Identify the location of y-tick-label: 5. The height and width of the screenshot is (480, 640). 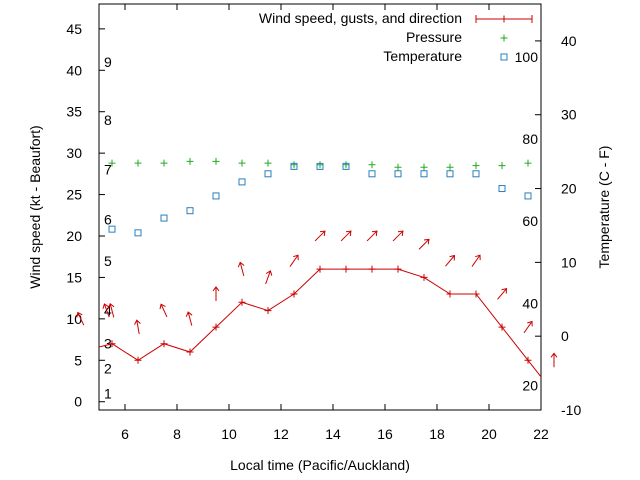
(78, 360).